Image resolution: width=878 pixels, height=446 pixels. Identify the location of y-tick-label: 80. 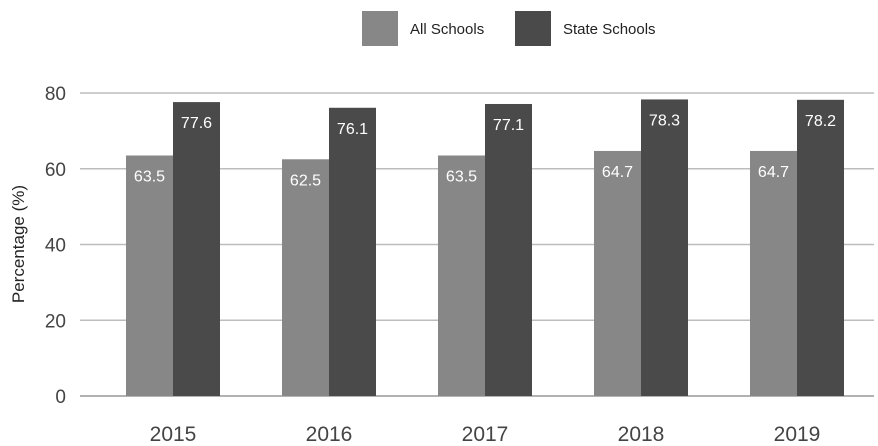
(55, 94).